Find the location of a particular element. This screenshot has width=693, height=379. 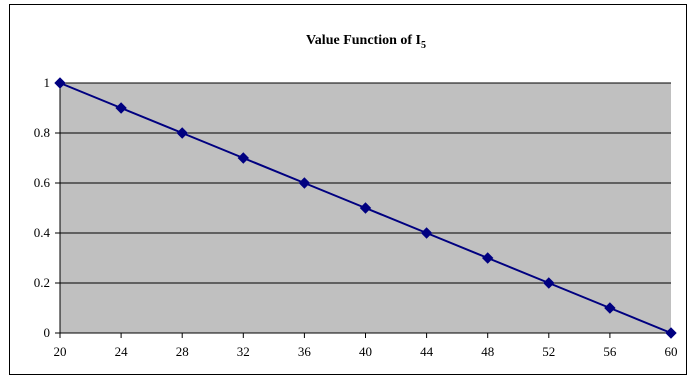

x-tick-label: 40 is located at coordinates (365, 351).